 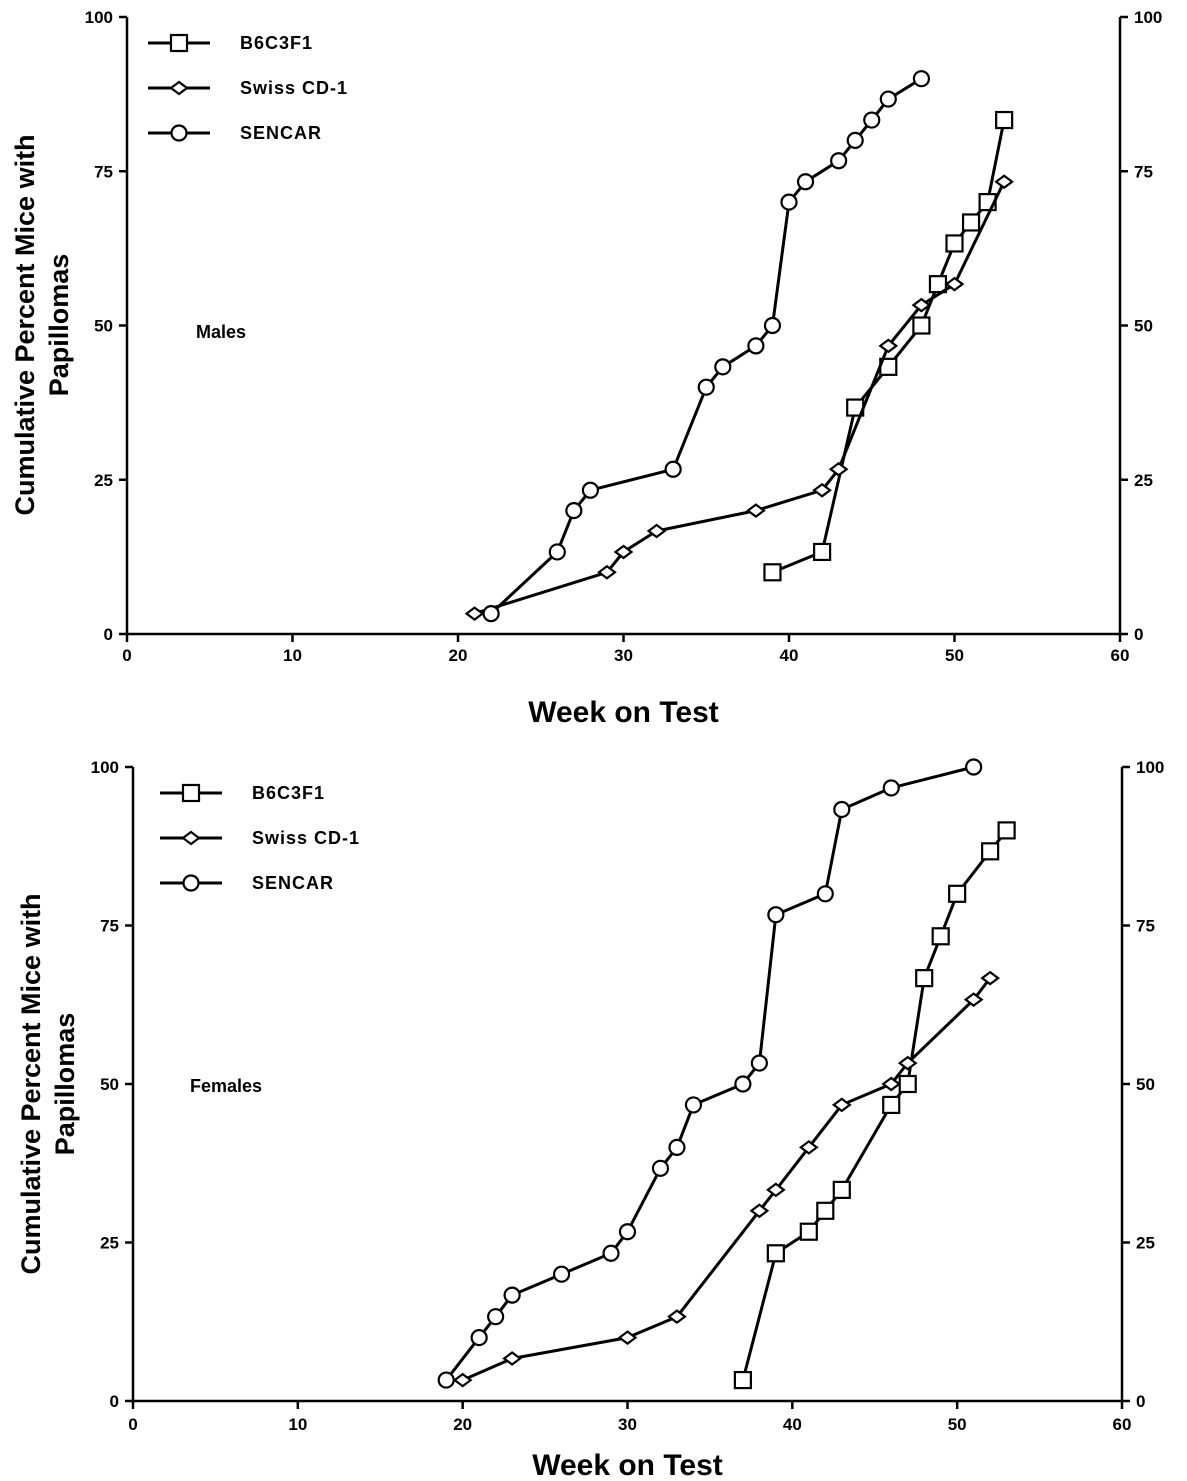 What do you see at coordinates (226, 1086) in the screenshot?
I see `panel-label: Females` at bounding box center [226, 1086].